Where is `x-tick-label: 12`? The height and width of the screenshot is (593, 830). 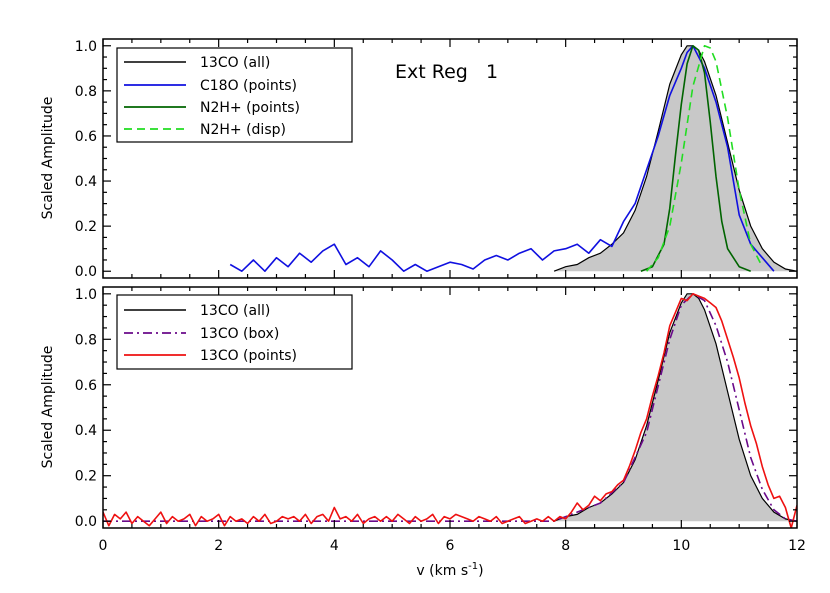 x-tick-label: 12 is located at coordinates (797, 546).